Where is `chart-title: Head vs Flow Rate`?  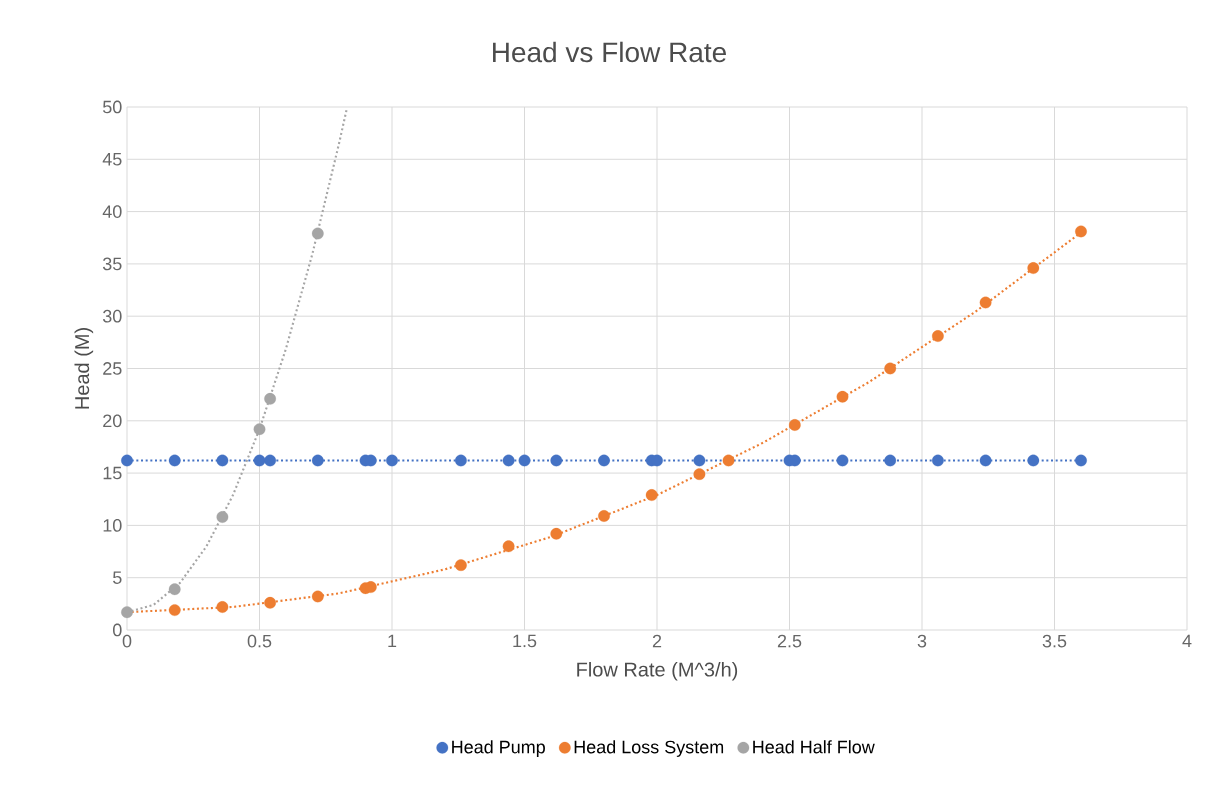 chart-title: Head vs Flow Rate is located at coordinates (609, 52).